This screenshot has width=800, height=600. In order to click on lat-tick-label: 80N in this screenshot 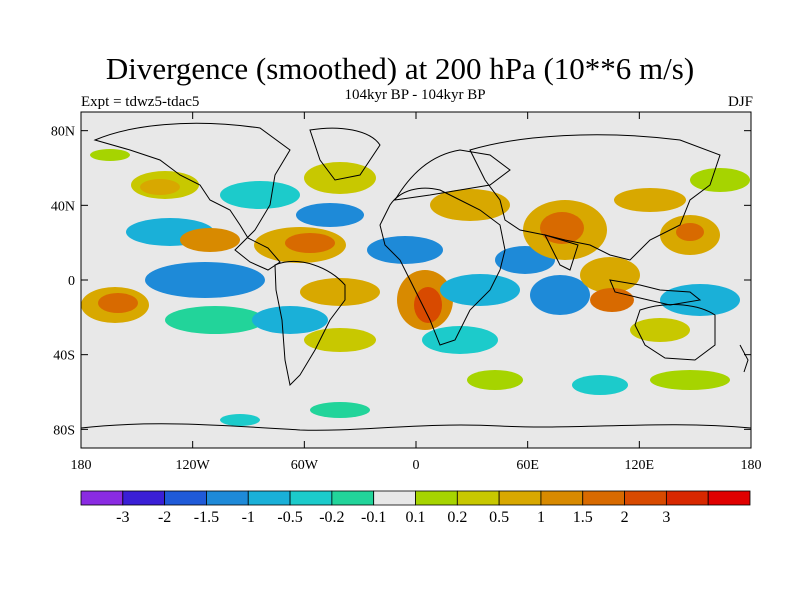, I will do `click(63, 132)`.